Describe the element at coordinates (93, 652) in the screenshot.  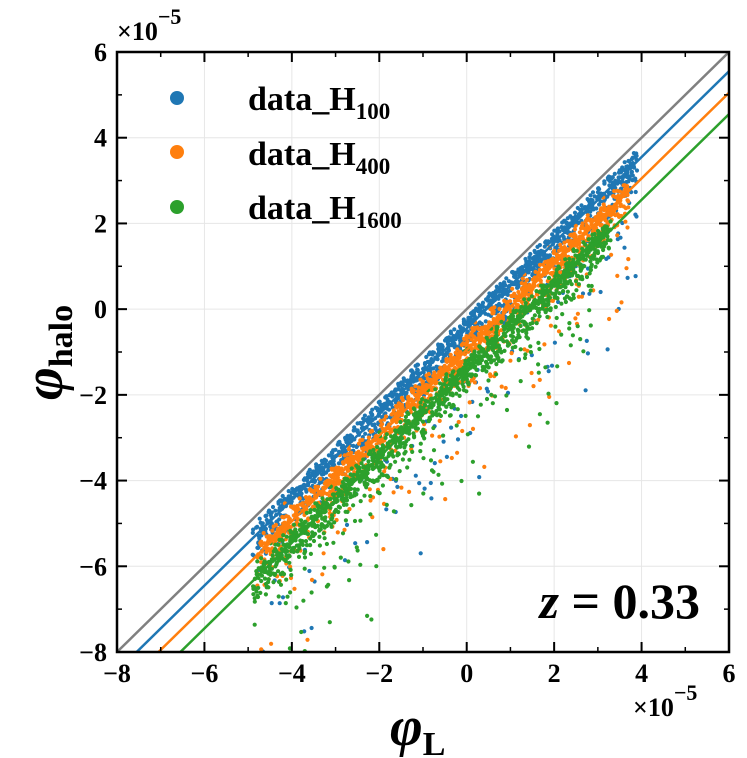
I see `y-tick-label: −8` at that location.